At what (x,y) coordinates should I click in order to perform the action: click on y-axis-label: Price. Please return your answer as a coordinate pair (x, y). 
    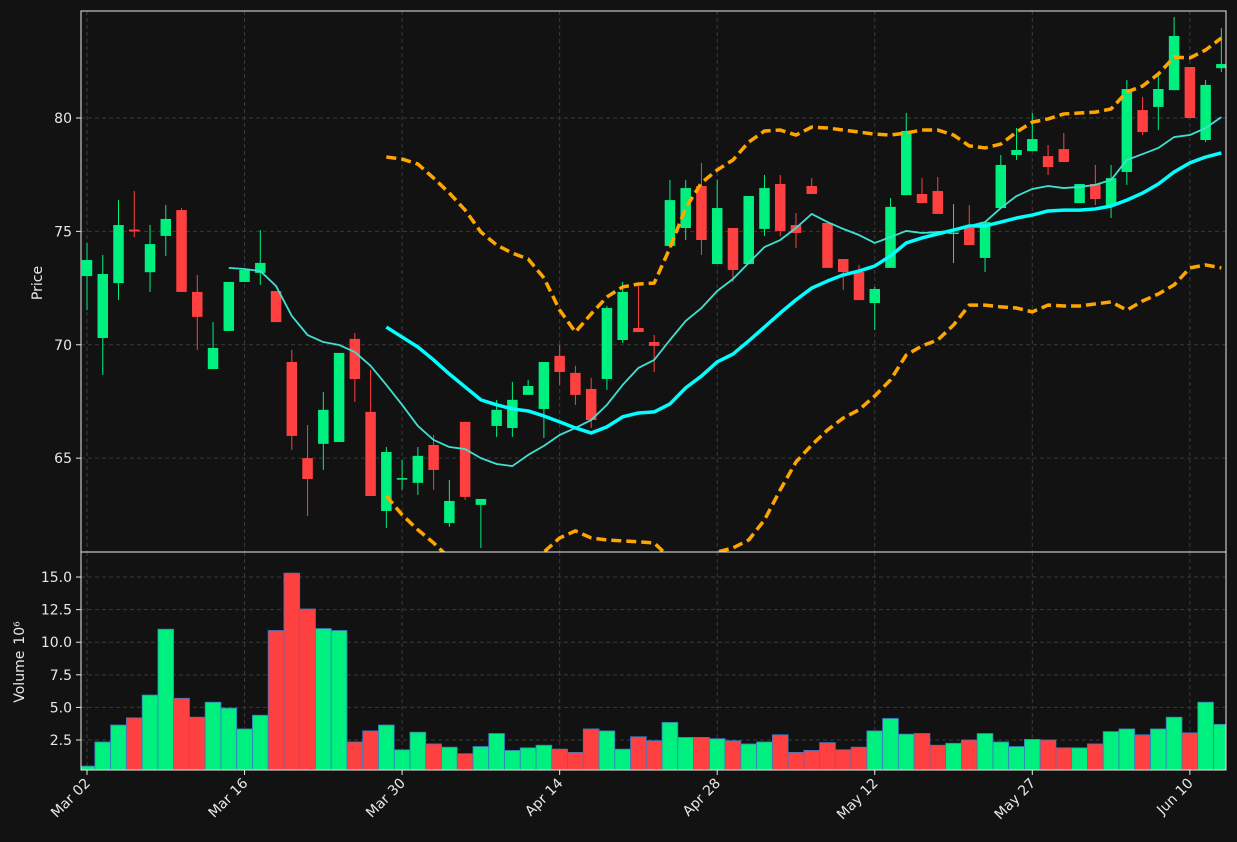
    Looking at the image, I should click on (38, 283).